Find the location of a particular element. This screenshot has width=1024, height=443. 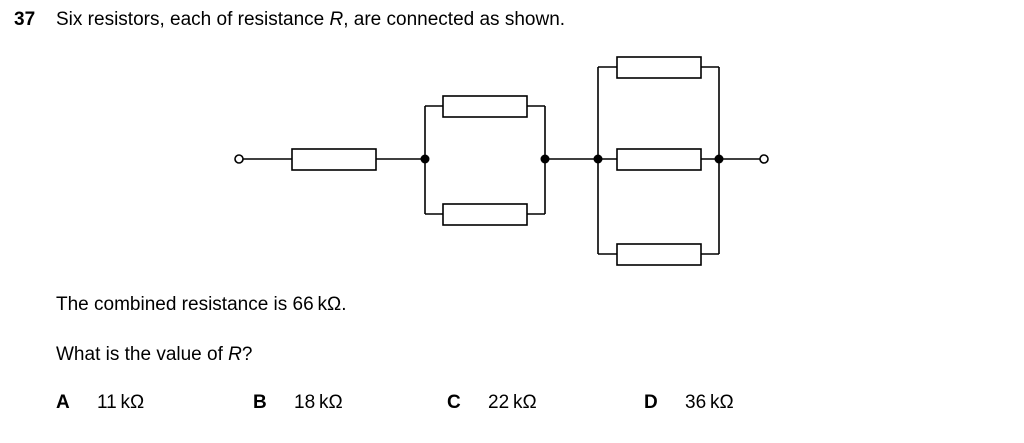

question-prompt-variable: R is located at coordinates (235, 354).